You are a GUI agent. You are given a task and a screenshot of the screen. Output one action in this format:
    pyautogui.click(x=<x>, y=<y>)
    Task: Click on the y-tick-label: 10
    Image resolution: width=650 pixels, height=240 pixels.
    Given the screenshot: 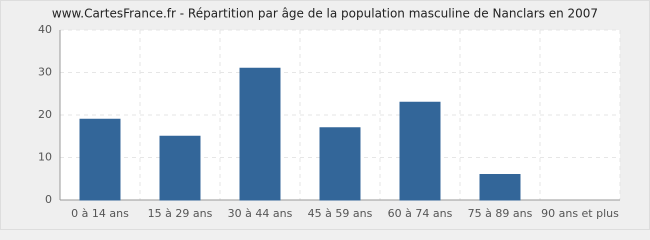 What is the action you would take?
    pyautogui.click(x=45, y=157)
    